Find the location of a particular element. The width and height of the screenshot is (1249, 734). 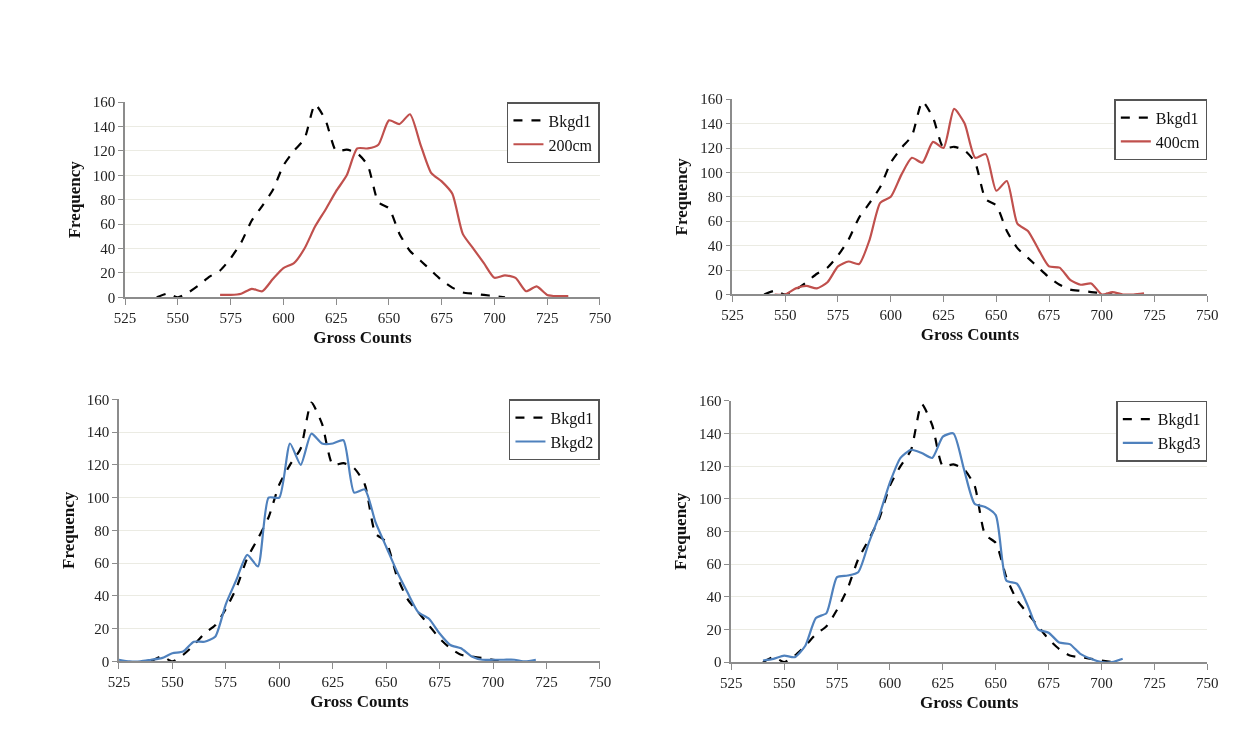

legend-label: Bkgd3 is located at coordinates (1179, 444).